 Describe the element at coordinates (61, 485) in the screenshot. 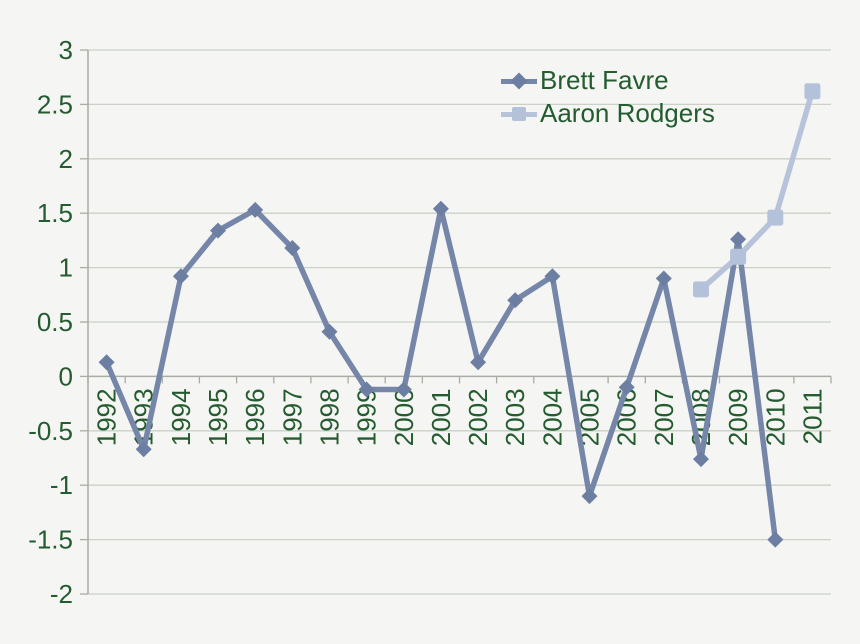

I see `y-axis-label: -1` at that location.